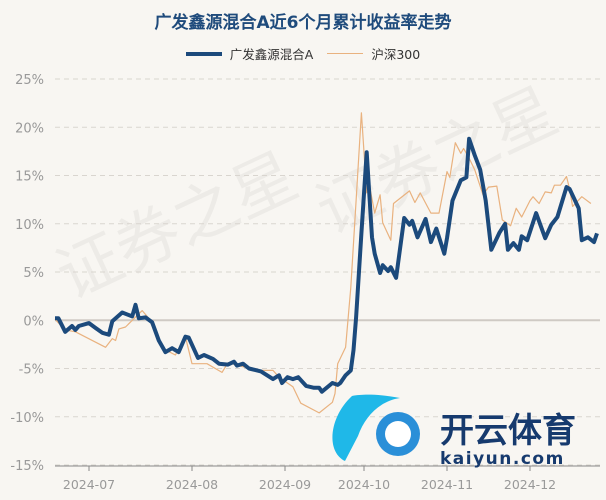 This screenshot has height=500, width=606. What do you see at coordinates (27, 466) in the screenshot?
I see `y-tick-label: -15%` at bounding box center [27, 466].